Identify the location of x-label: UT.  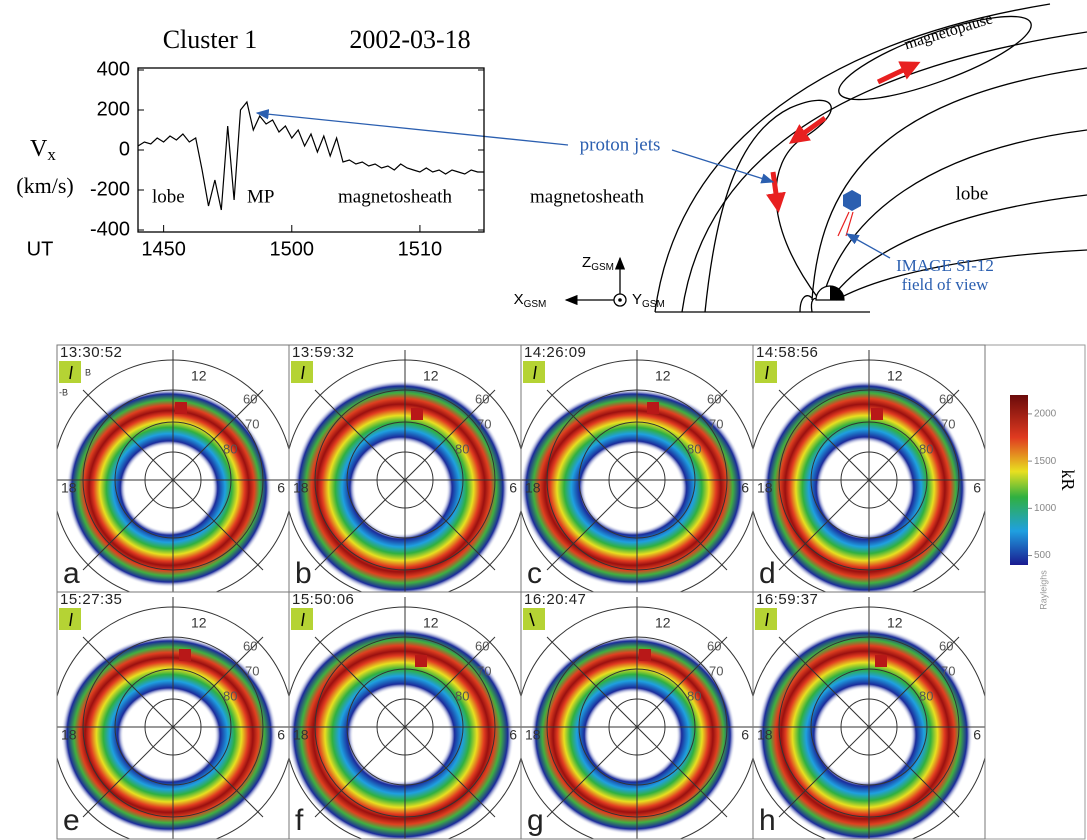
(40, 249).